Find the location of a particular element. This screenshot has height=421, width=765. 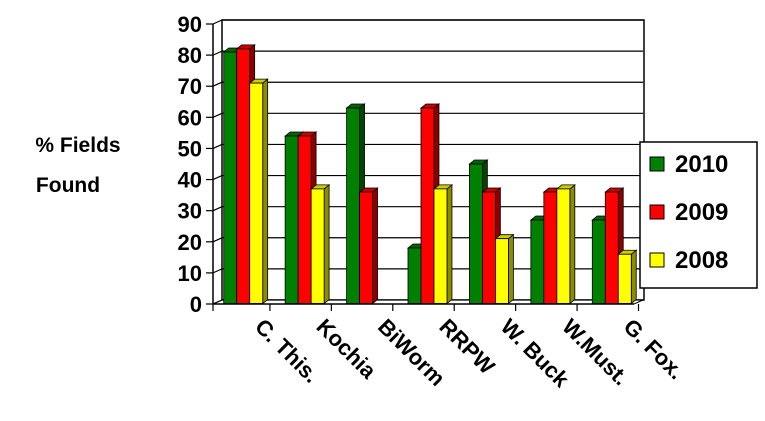

legend-swatch-2008 is located at coordinates (657, 260).